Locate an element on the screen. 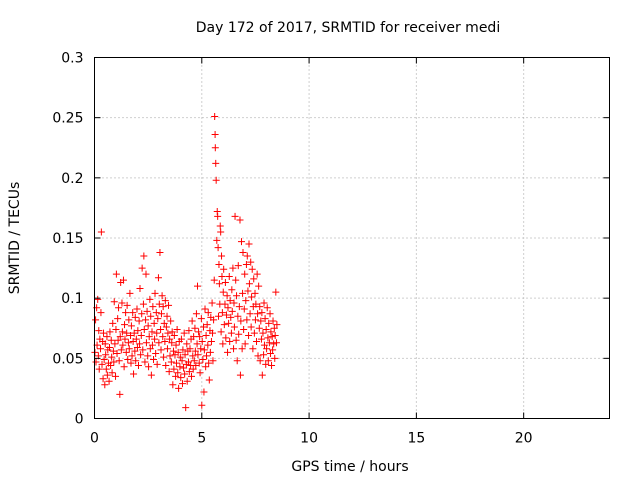 Image resolution: width=640 pixels, height=480 pixels. y-tick-label: 0.15 is located at coordinates (67, 239).